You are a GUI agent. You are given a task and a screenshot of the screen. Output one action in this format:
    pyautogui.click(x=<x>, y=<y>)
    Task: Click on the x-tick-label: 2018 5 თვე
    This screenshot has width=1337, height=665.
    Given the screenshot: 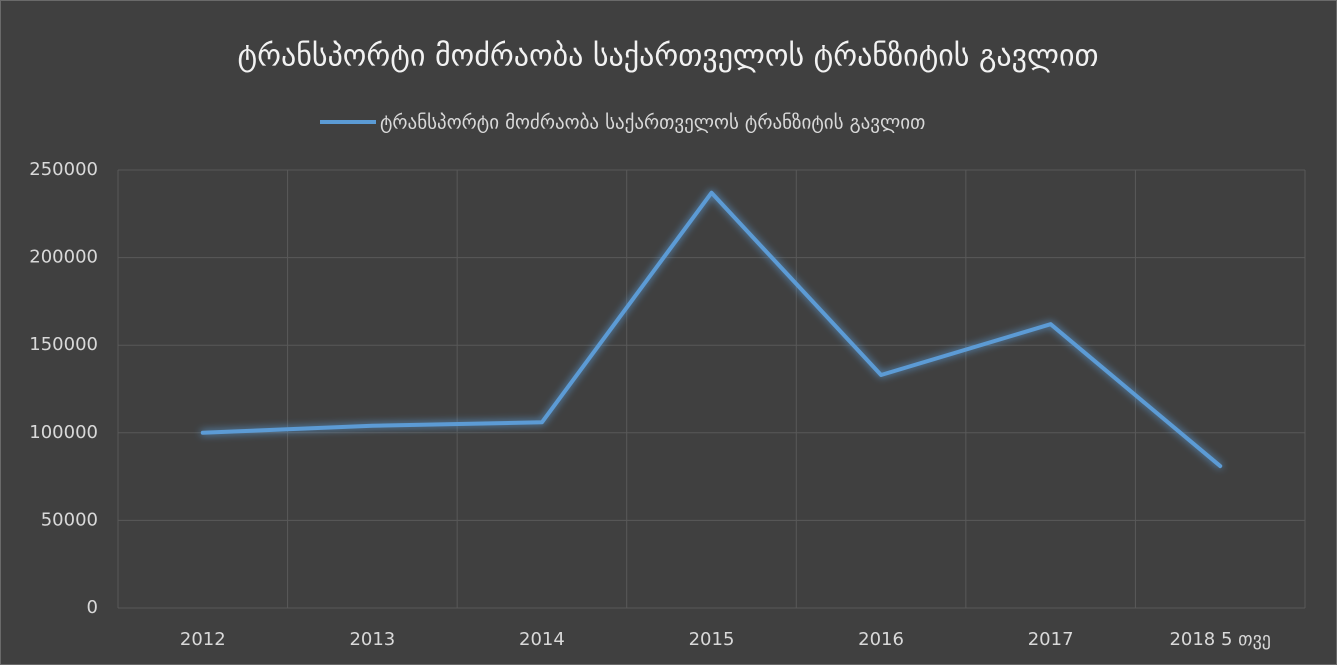 What is the action you would take?
    pyautogui.click(x=1220, y=639)
    